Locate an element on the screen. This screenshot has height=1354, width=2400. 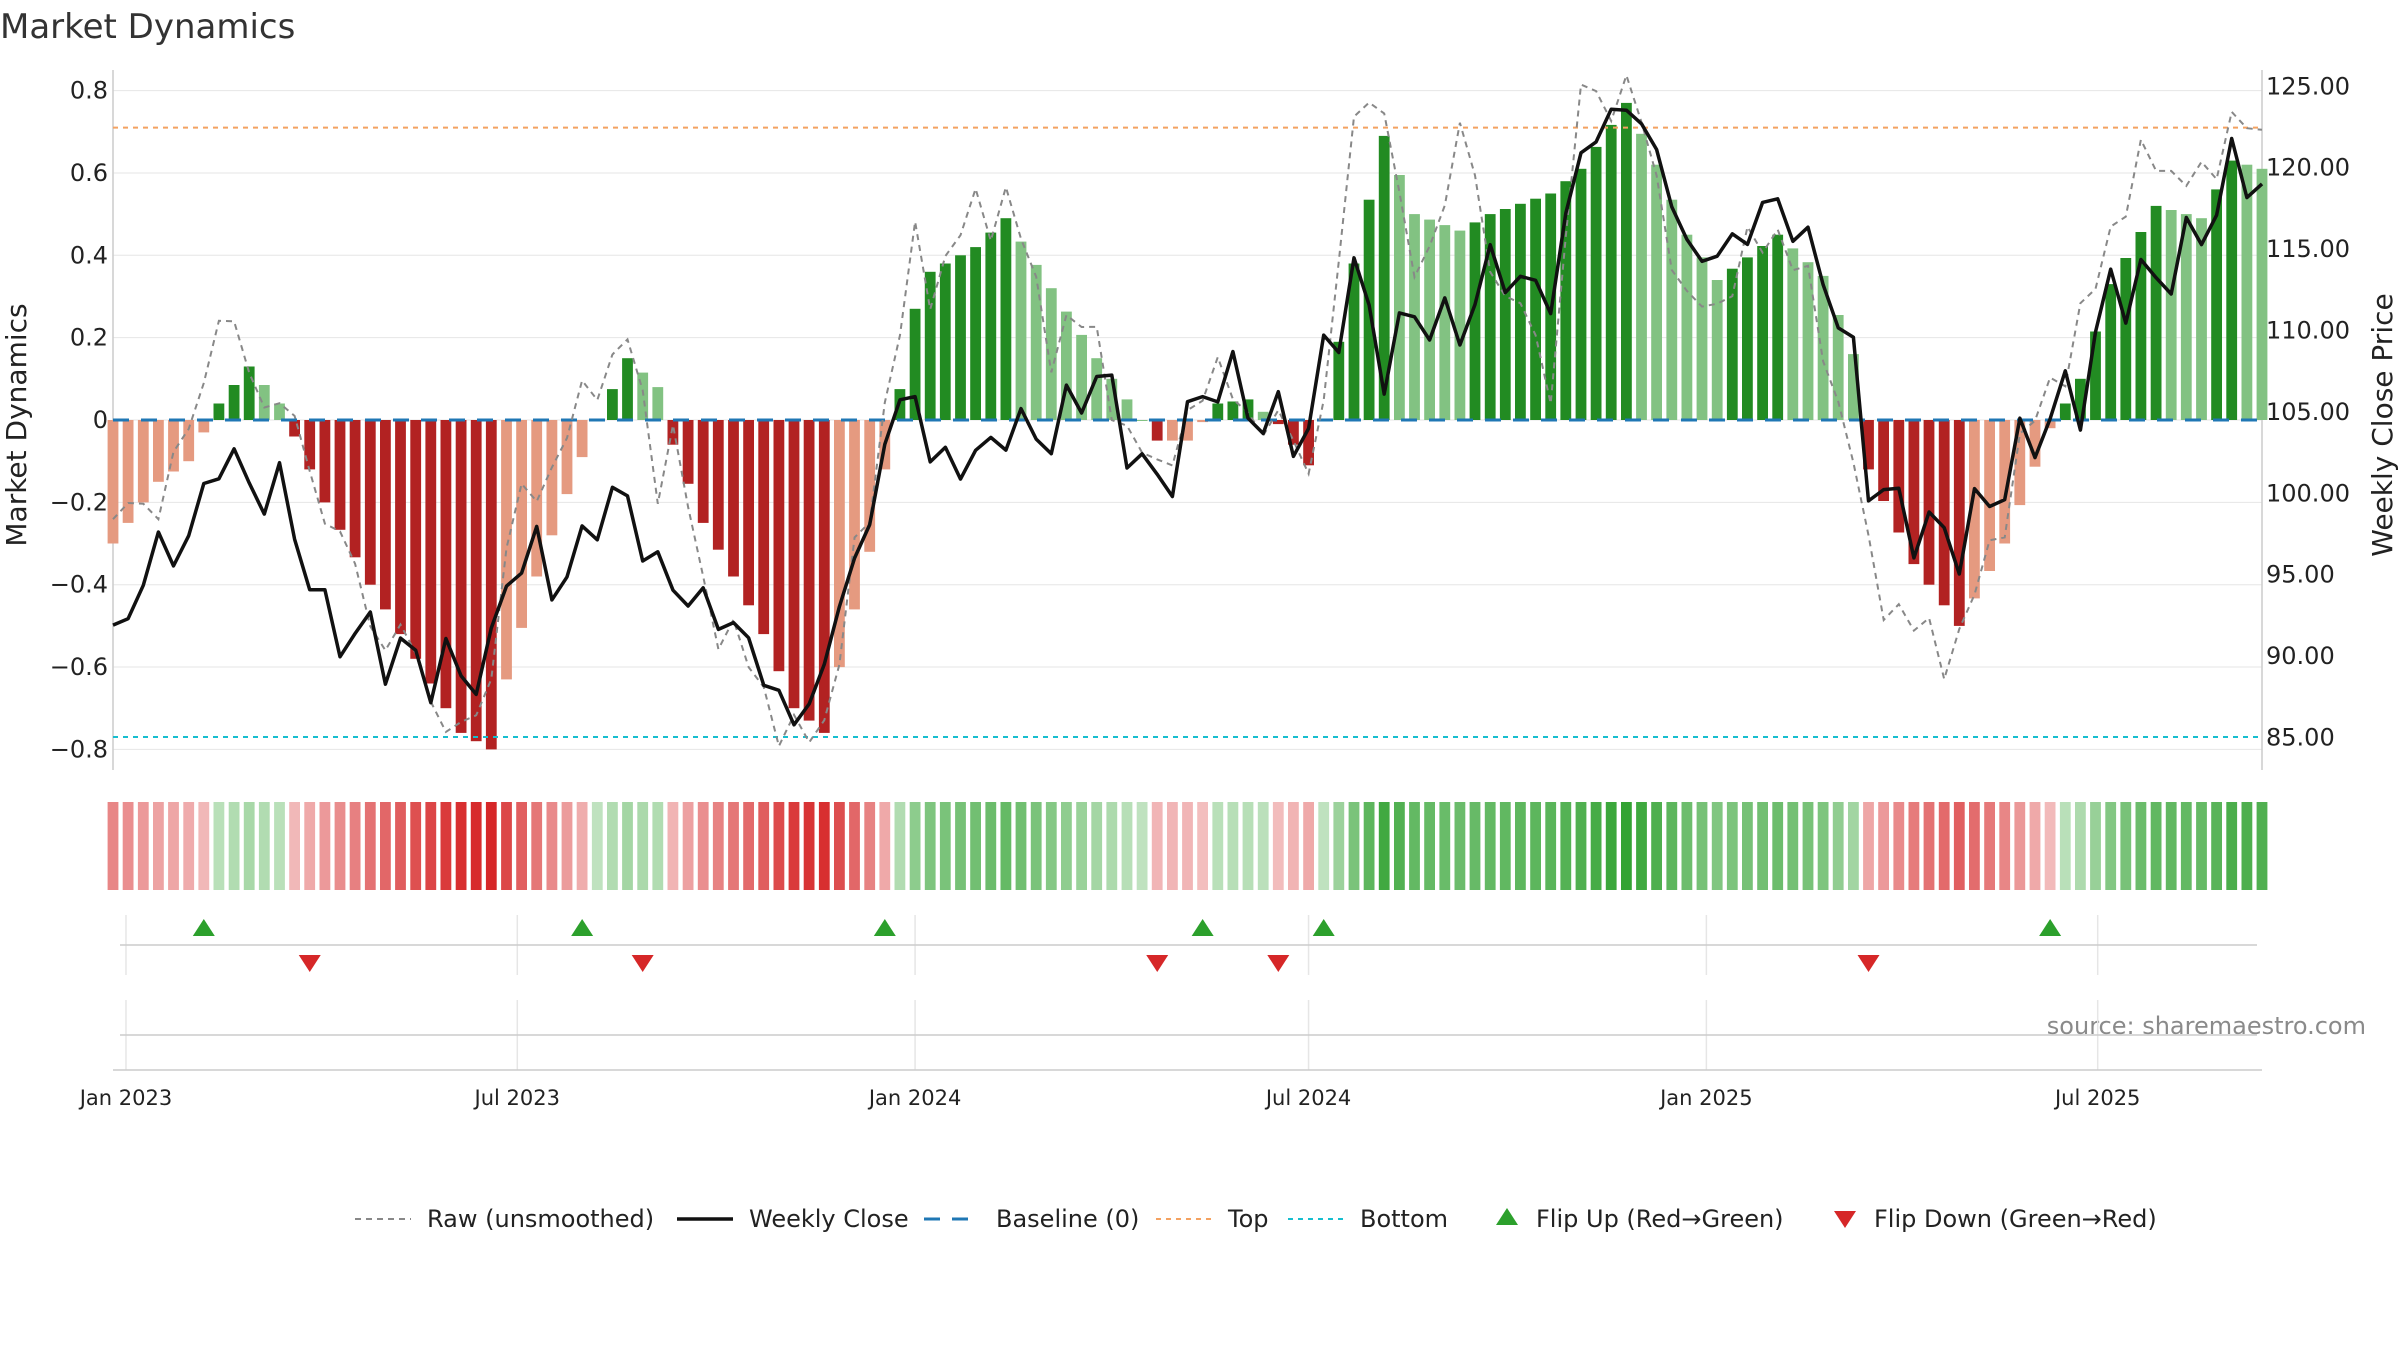
legend-top-label: Top is located at coordinates (1248, 1219).